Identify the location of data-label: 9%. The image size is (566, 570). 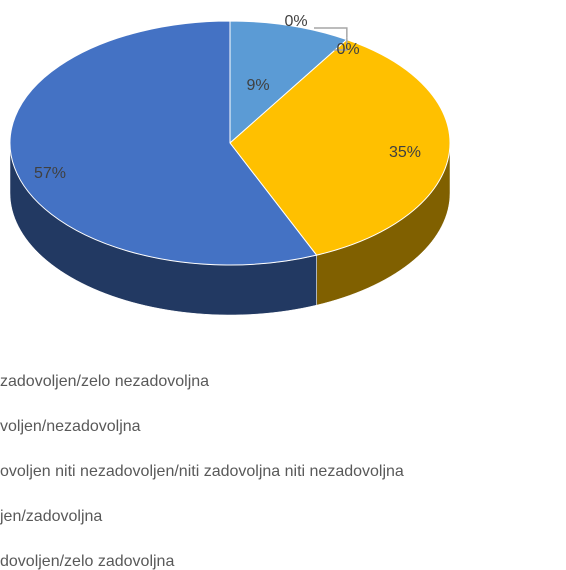
(257, 85).